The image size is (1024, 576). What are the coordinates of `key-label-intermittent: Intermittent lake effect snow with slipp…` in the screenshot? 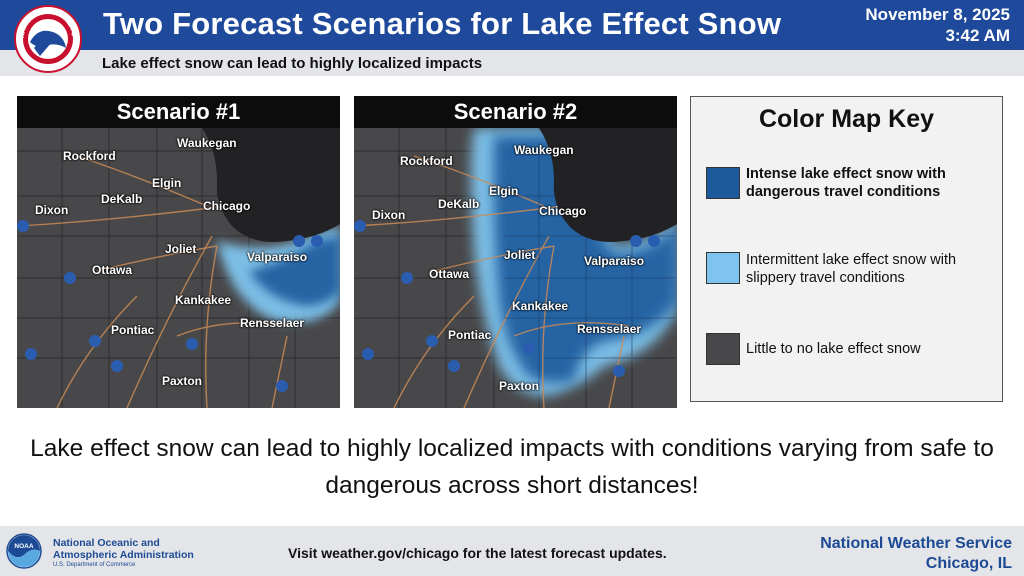 It's located at (851, 269).